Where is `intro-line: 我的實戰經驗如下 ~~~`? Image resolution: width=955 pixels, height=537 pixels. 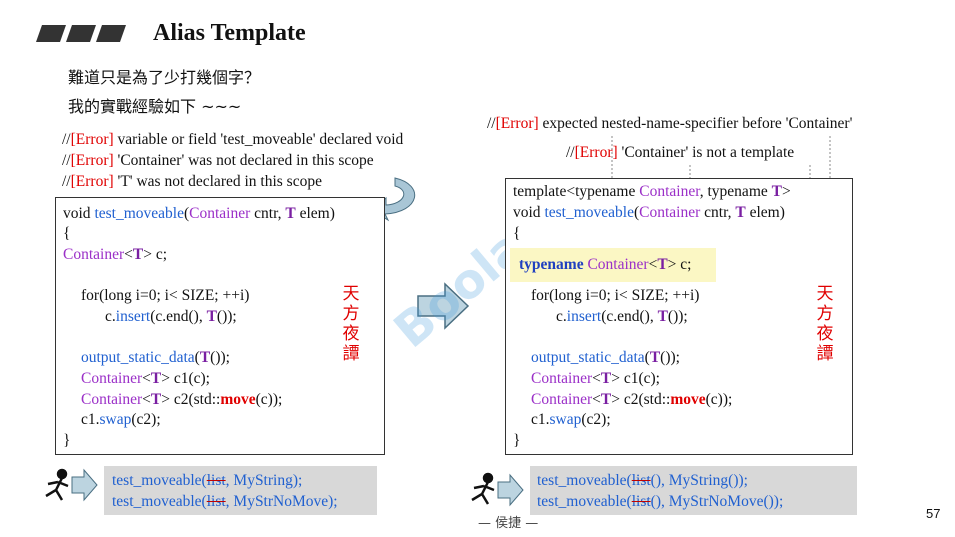
intro-line: 我的實戰經驗如下 ~~~ is located at coordinates (155, 106).